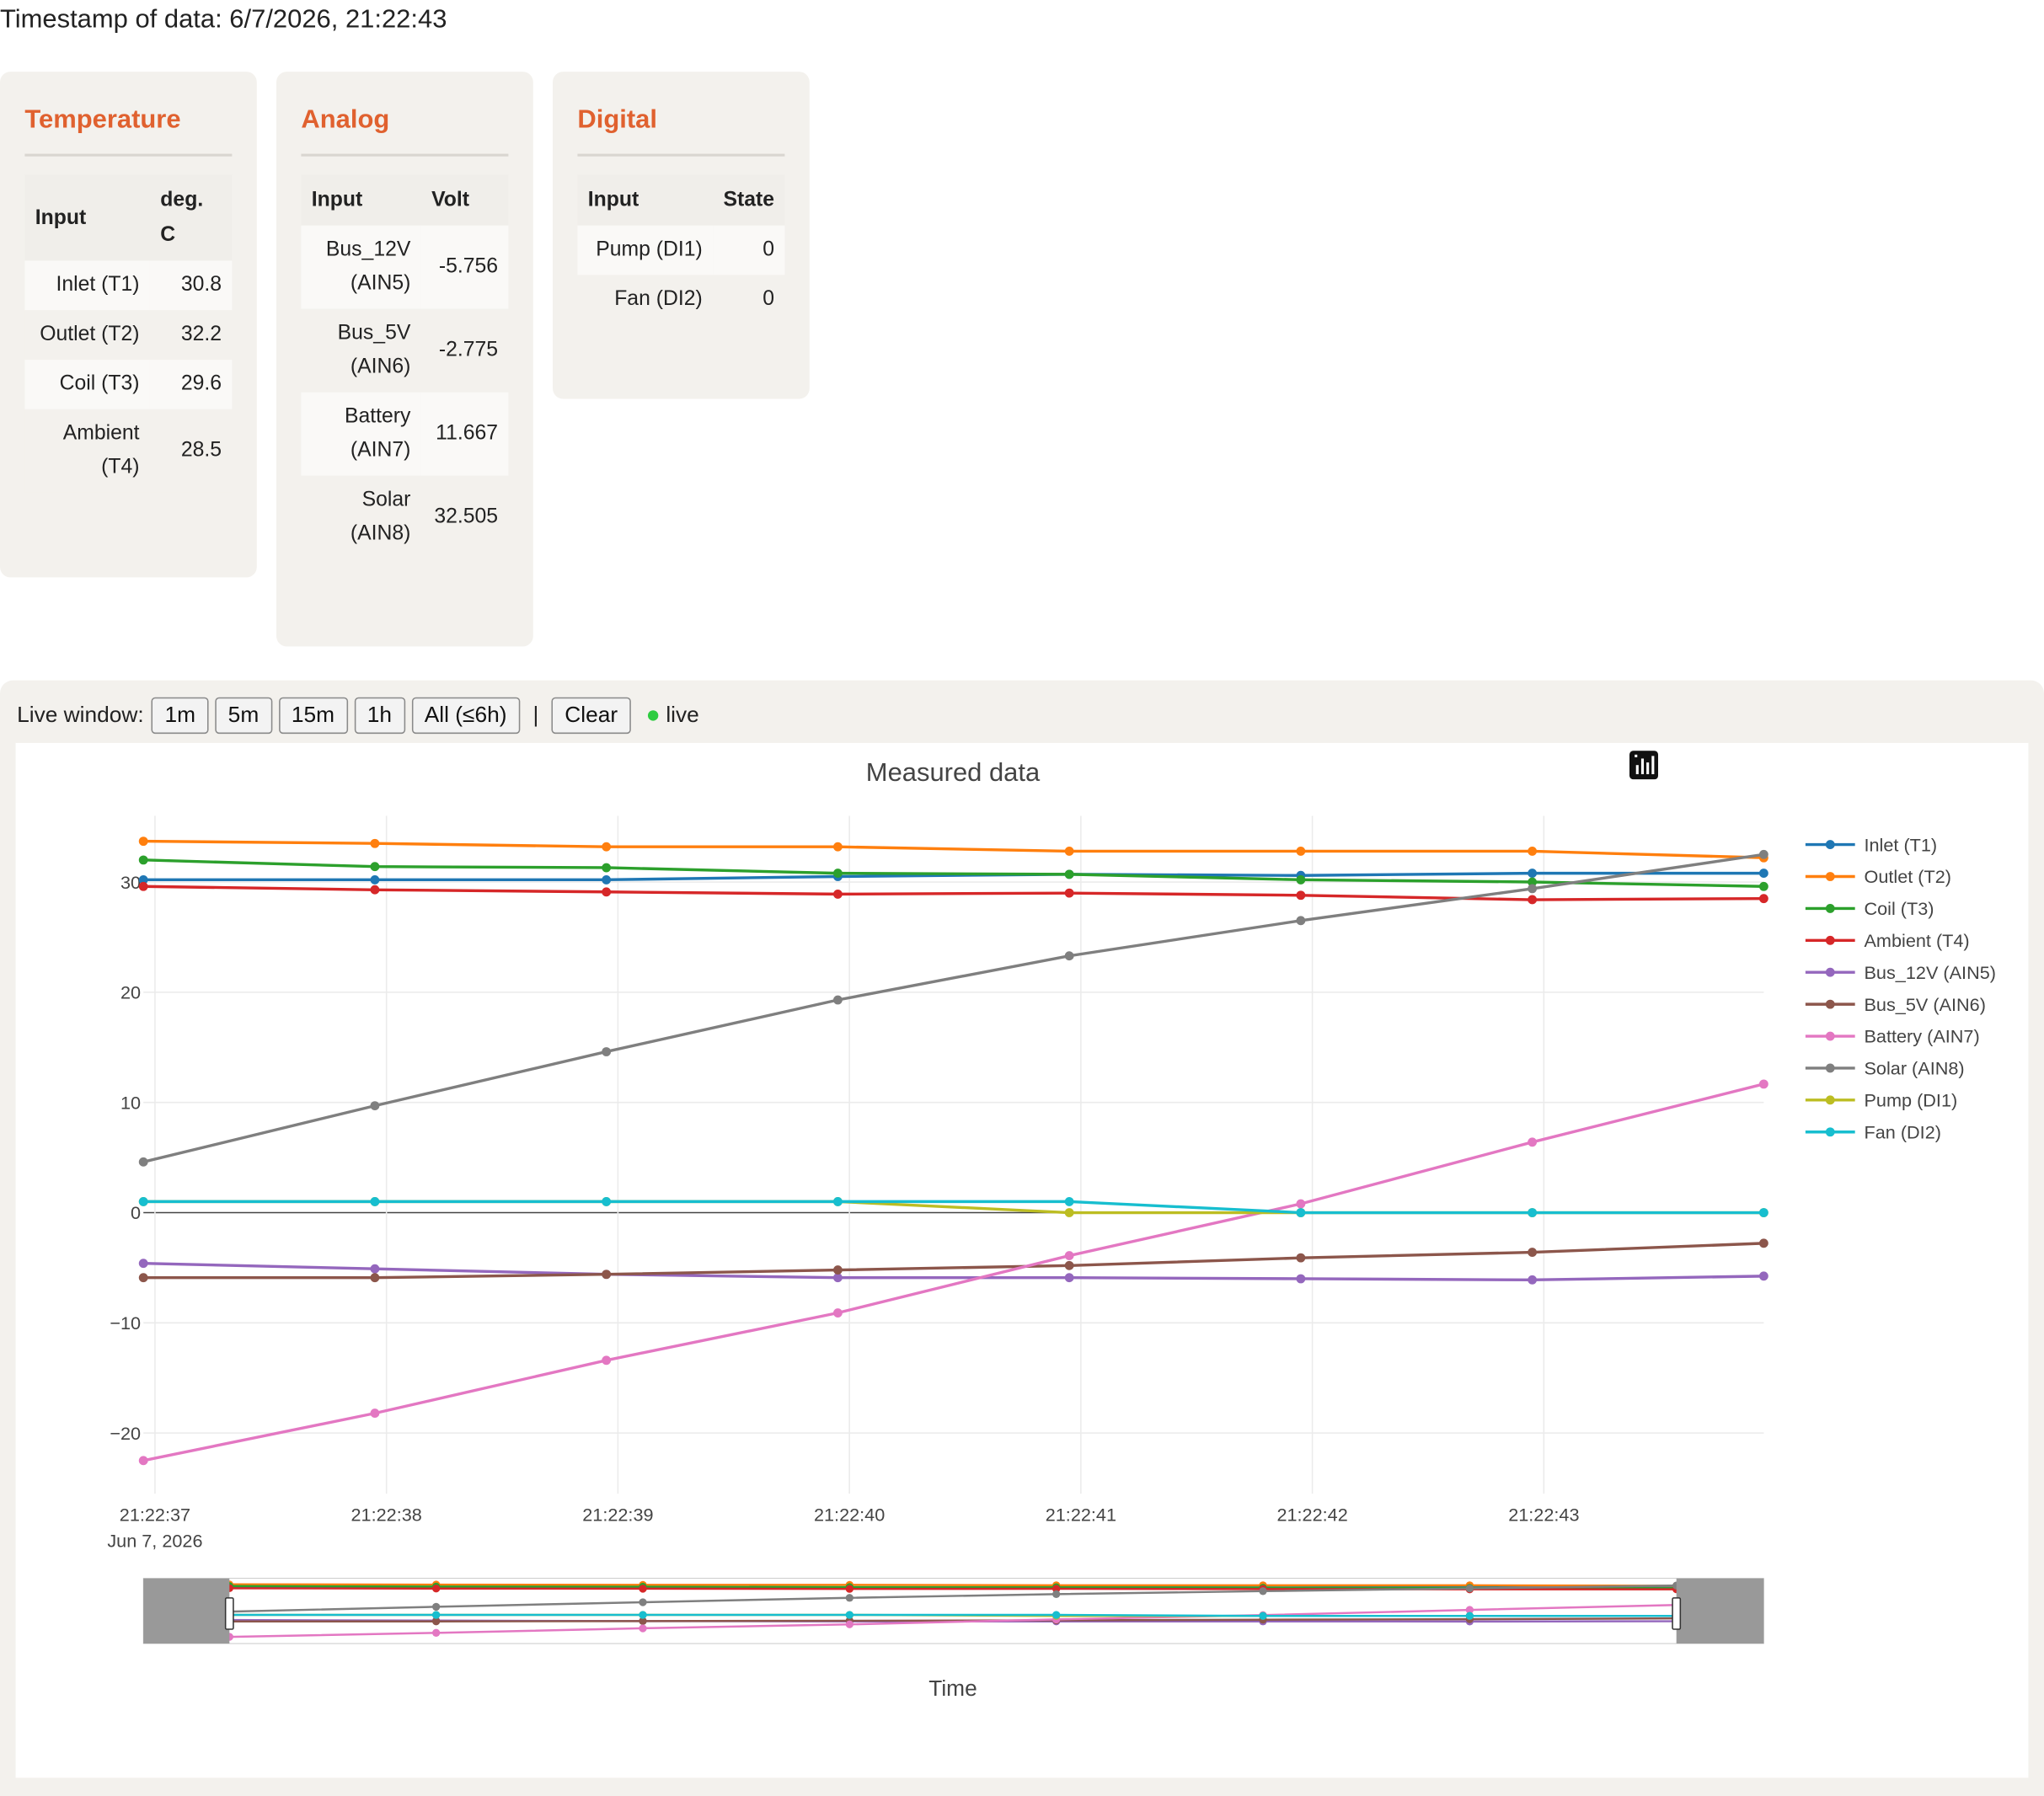 The image size is (2044, 1796). I want to click on legend-item: Pump (DI1), so click(1911, 1100).